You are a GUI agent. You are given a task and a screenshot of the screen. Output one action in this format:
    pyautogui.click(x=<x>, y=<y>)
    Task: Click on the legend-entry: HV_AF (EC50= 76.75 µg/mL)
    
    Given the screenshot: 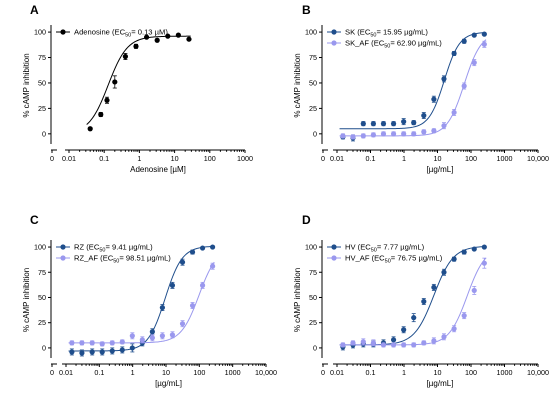 What is the action you would take?
    pyautogui.click(x=385, y=259)
    